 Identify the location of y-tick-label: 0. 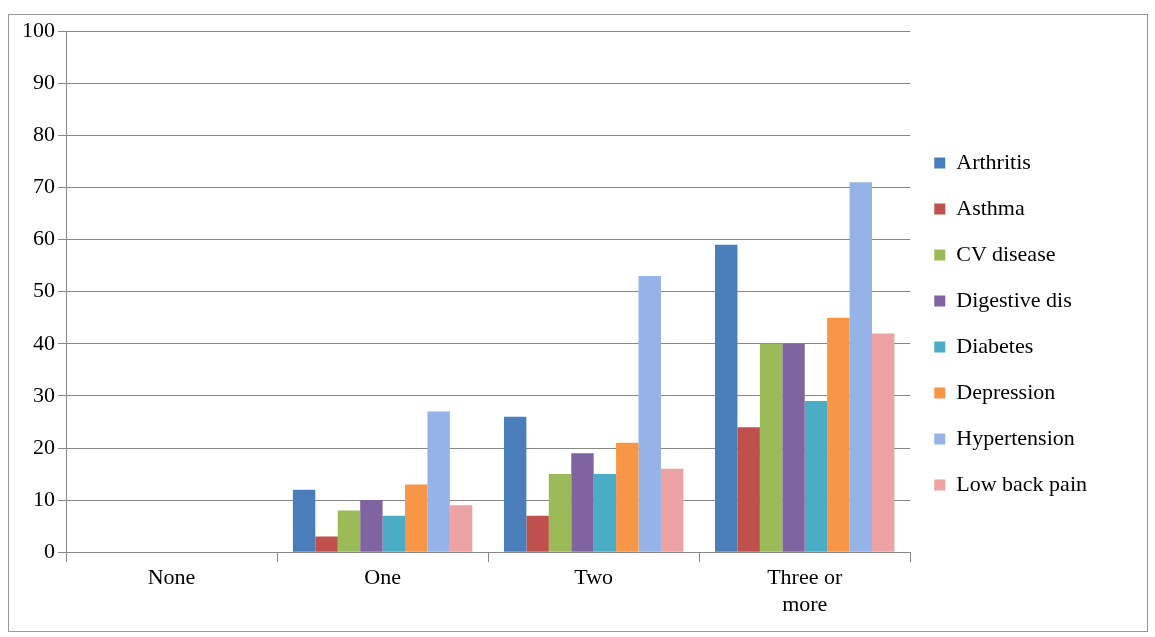
(49, 550).